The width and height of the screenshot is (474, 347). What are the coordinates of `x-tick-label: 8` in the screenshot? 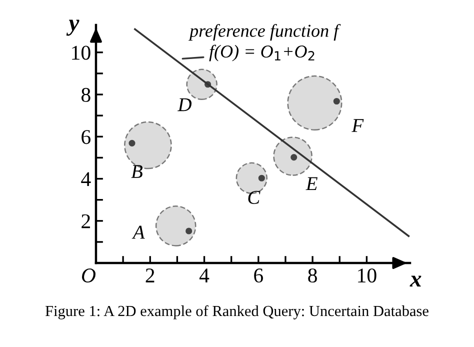 It's located at (312, 275).